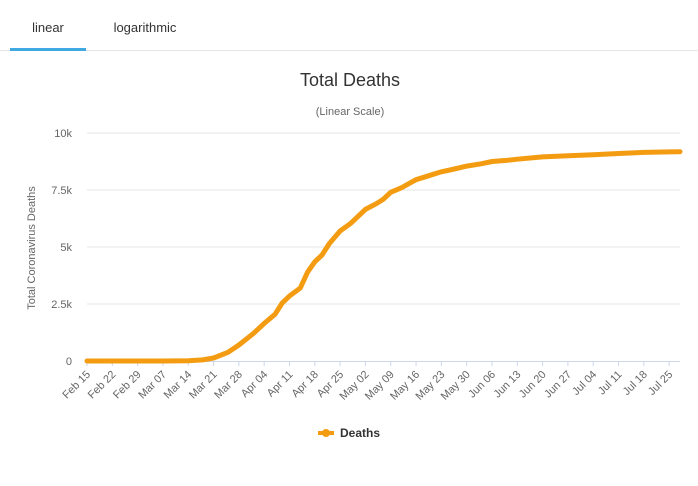  Describe the element at coordinates (558, 385) in the screenshot. I see `x-tick-label: Jun 27` at that location.